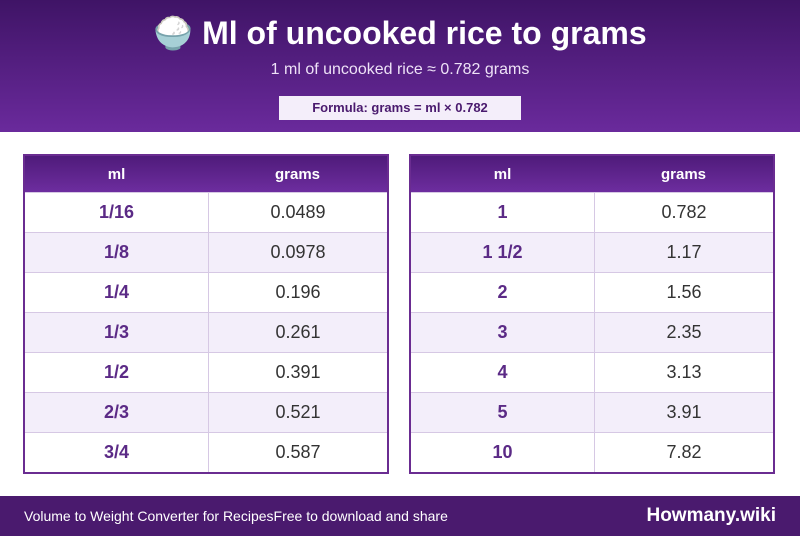 The height and width of the screenshot is (536, 800). What do you see at coordinates (298, 372) in the screenshot?
I see `grams-cell: 0.391` at bounding box center [298, 372].